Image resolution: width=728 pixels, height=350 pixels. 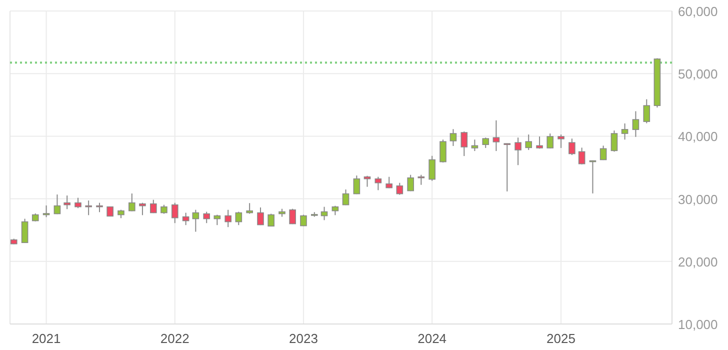 I want to click on y-tick-label: 40,000, so click(x=698, y=136).